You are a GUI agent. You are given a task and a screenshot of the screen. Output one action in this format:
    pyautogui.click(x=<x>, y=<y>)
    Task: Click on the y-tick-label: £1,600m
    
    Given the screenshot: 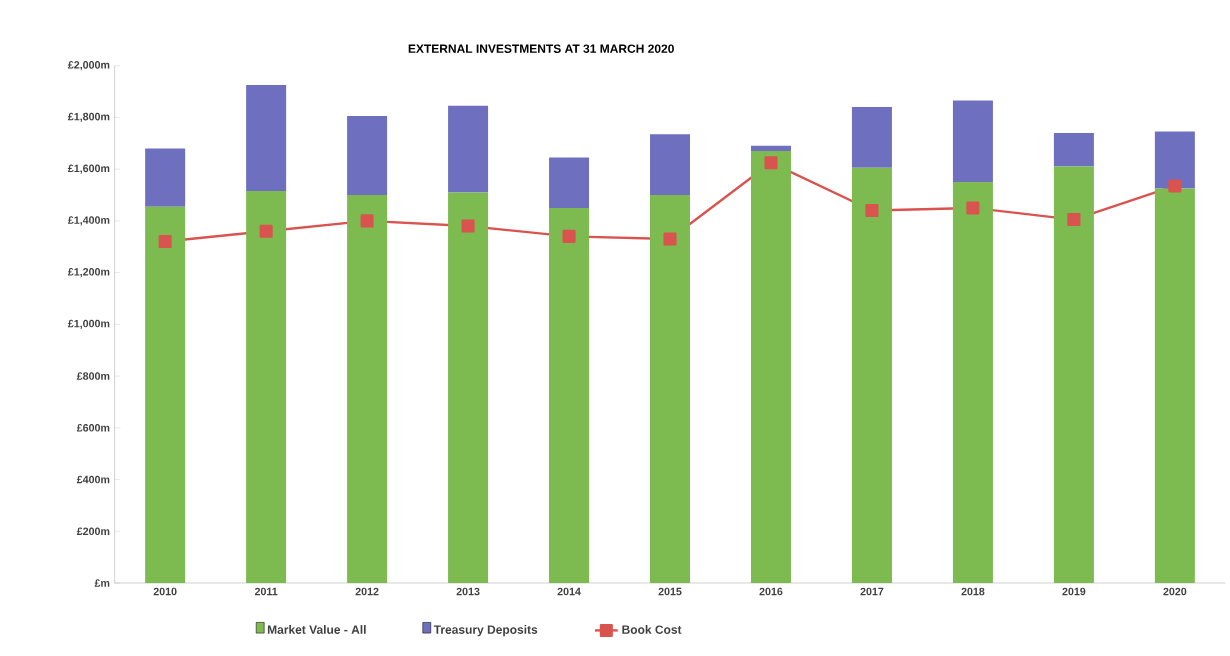 What is the action you would take?
    pyautogui.click(x=88, y=169)
    